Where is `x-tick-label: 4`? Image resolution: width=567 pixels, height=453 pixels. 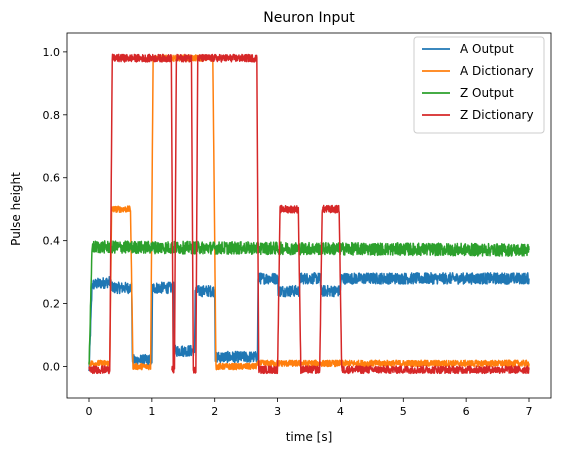
x-tick-label: 4 is located at coordinates (340, 411).